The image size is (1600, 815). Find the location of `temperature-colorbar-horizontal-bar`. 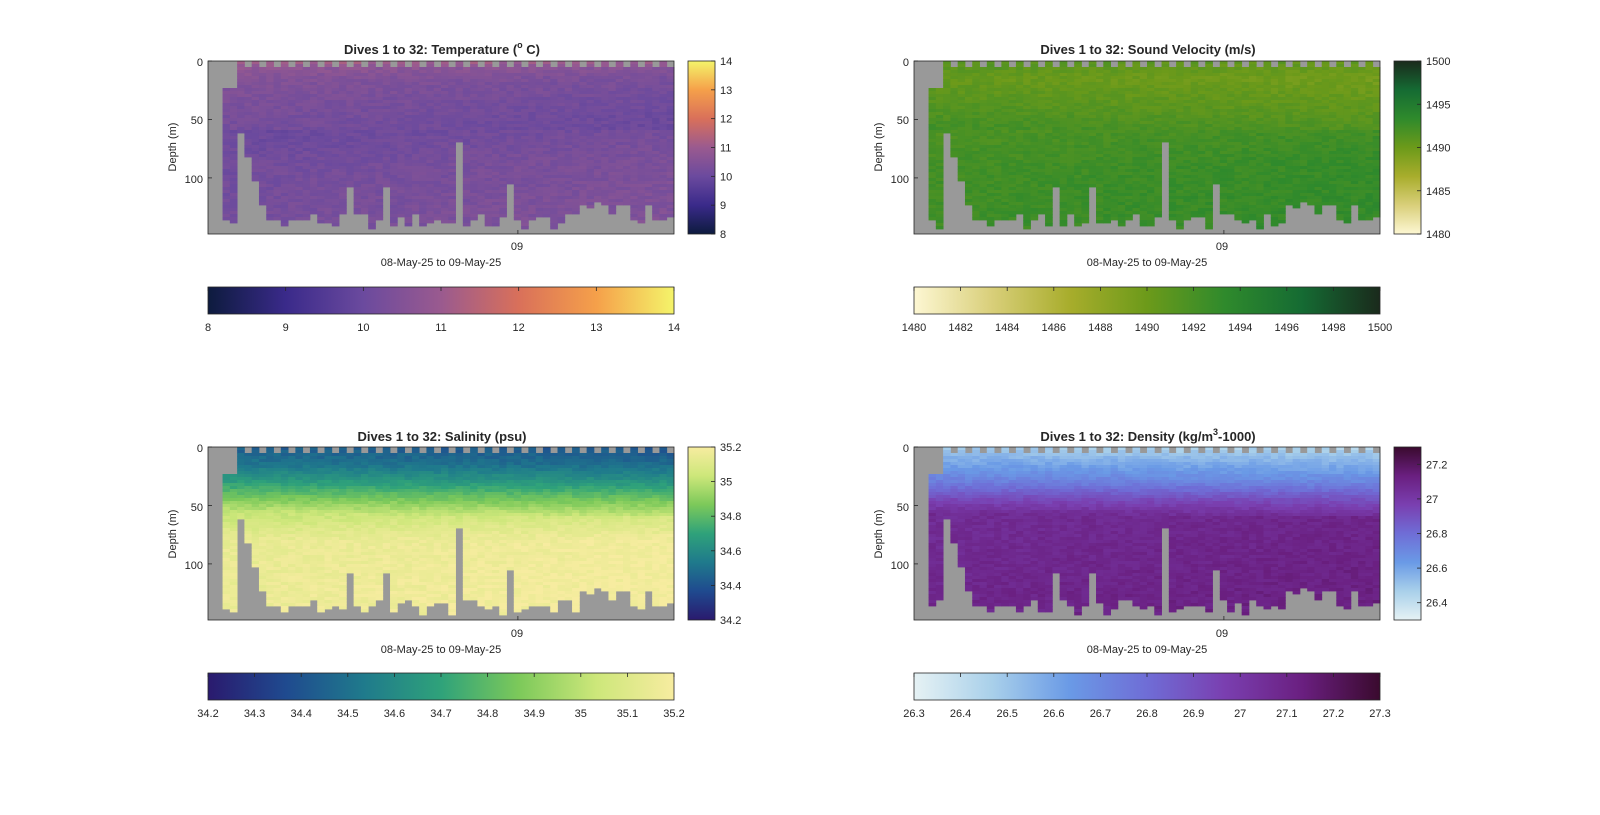

temperature-colorbar-horizontal-bar is located at coordinates (441, 300).